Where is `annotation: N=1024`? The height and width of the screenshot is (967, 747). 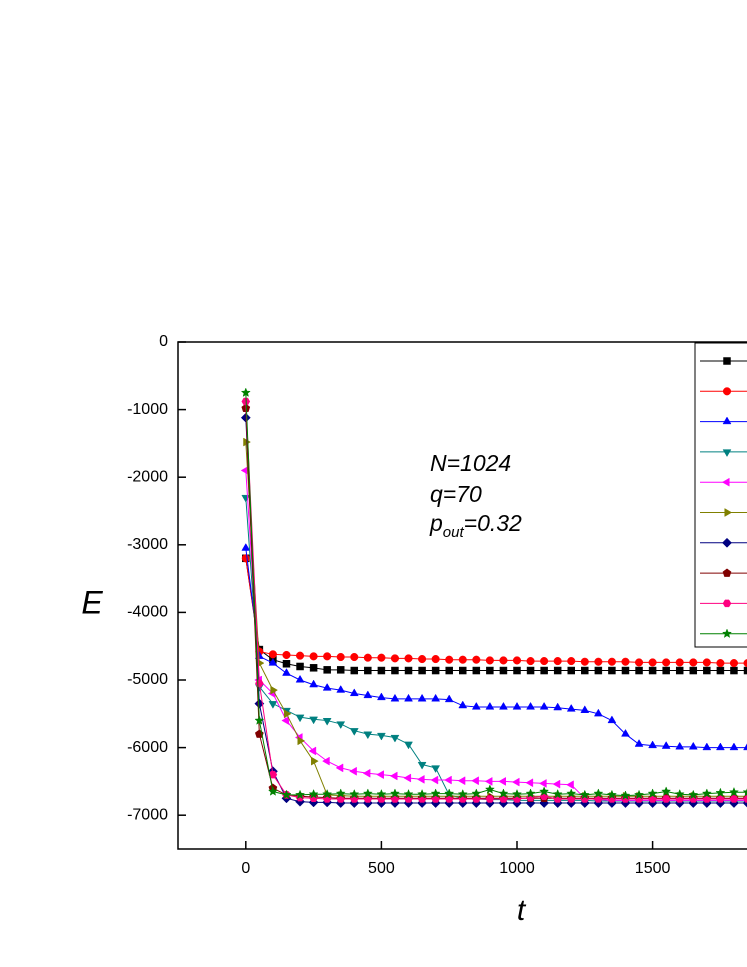 annotation: N=1024 is located at coordinates (470, 463).